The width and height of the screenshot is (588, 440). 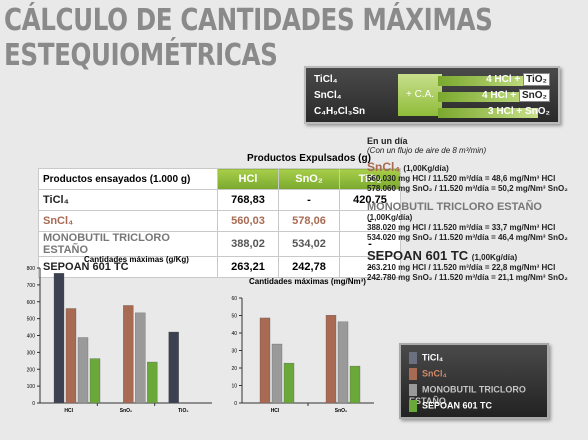 What do you see at coordinates (183, 411) in the screenshot?
I see `x-tick-label: TiO₂` at bounding box center [183, 411].